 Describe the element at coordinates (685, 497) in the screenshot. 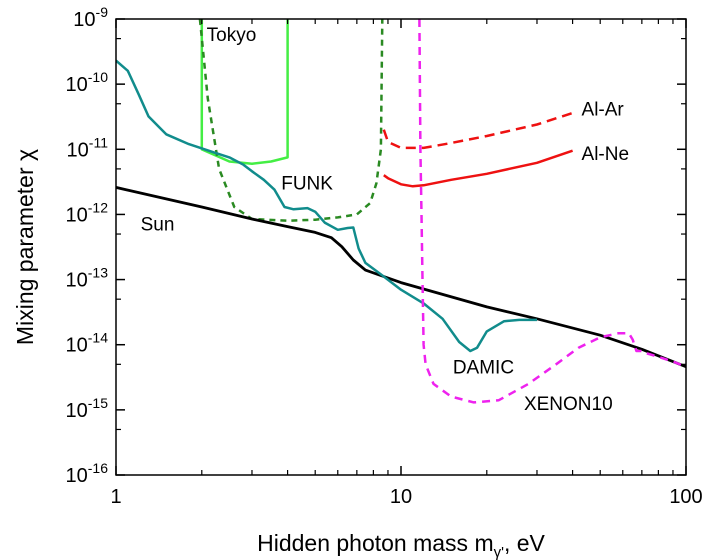

I see `x-tick-label: 100` at that location.